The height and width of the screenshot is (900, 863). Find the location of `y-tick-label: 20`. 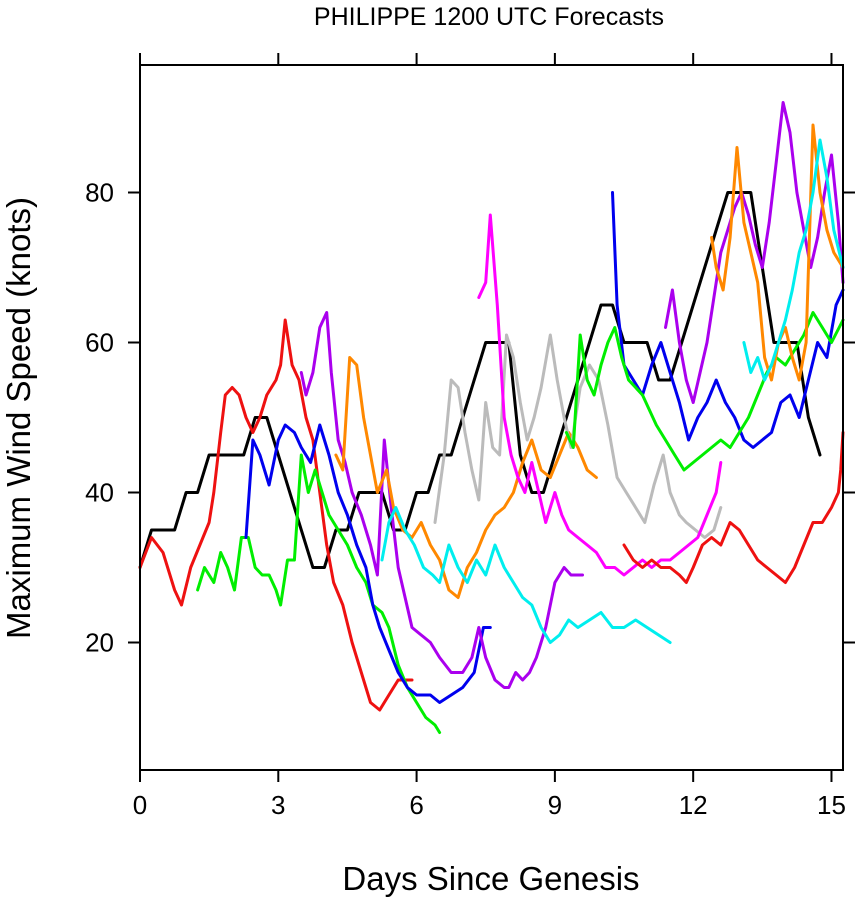

y-tick-label: 20 is located at coordinates (99, 643).